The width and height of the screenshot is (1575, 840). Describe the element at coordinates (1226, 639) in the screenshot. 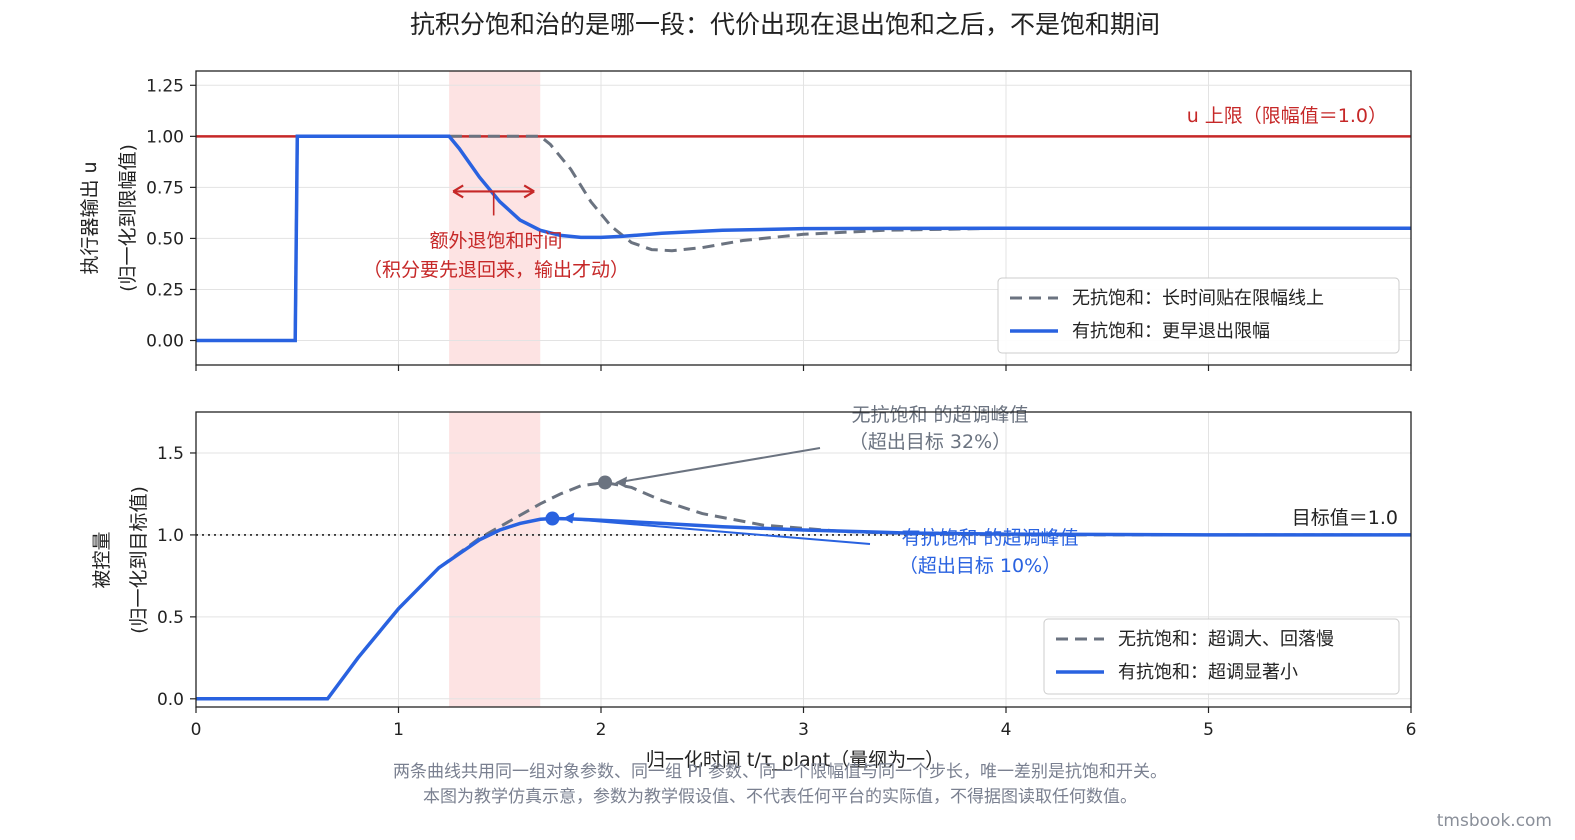

I see `bottom-legend-label-no-aw: 无抗饱和：超调大、回落慢` at that location.